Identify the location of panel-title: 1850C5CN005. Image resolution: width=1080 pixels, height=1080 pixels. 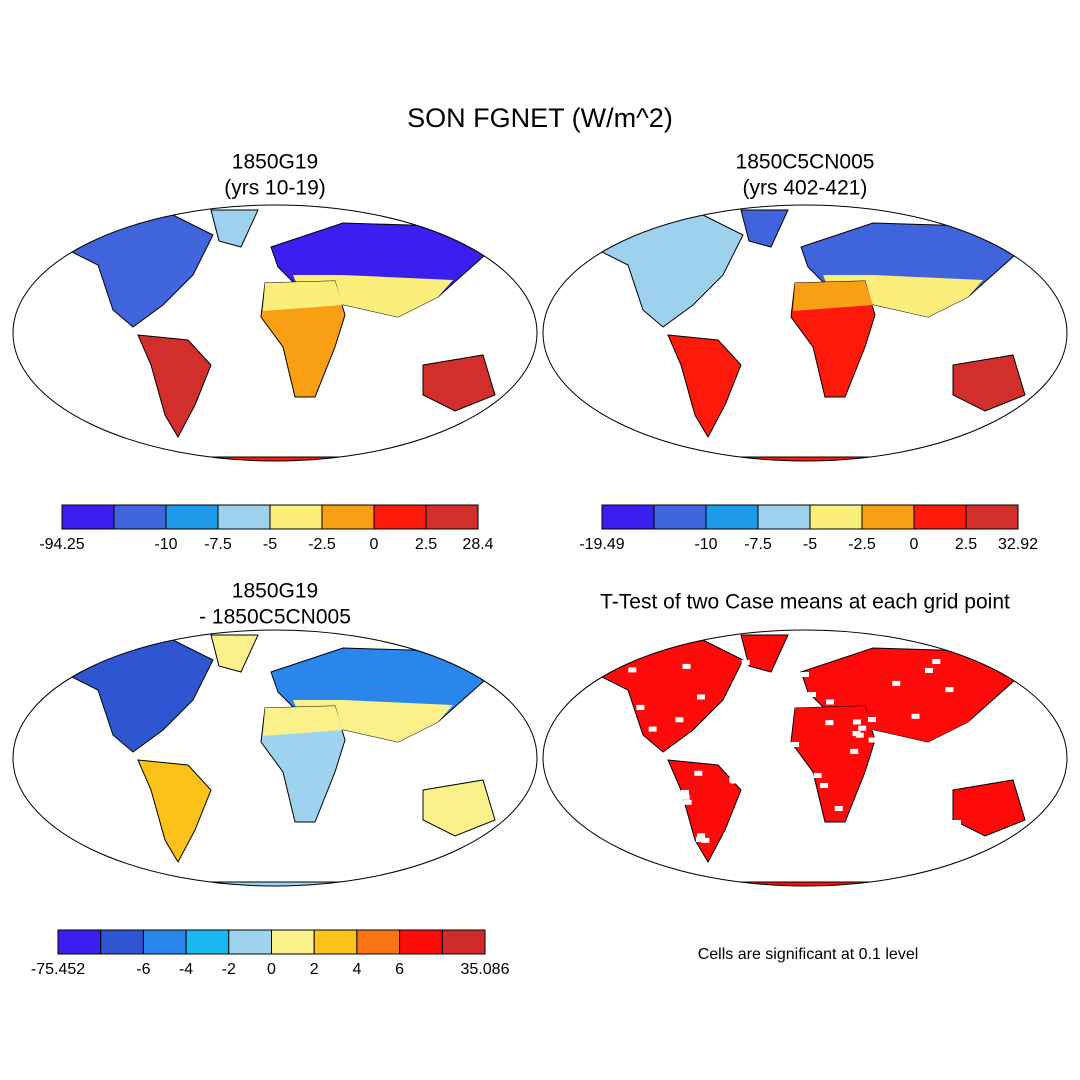
(805, 162).